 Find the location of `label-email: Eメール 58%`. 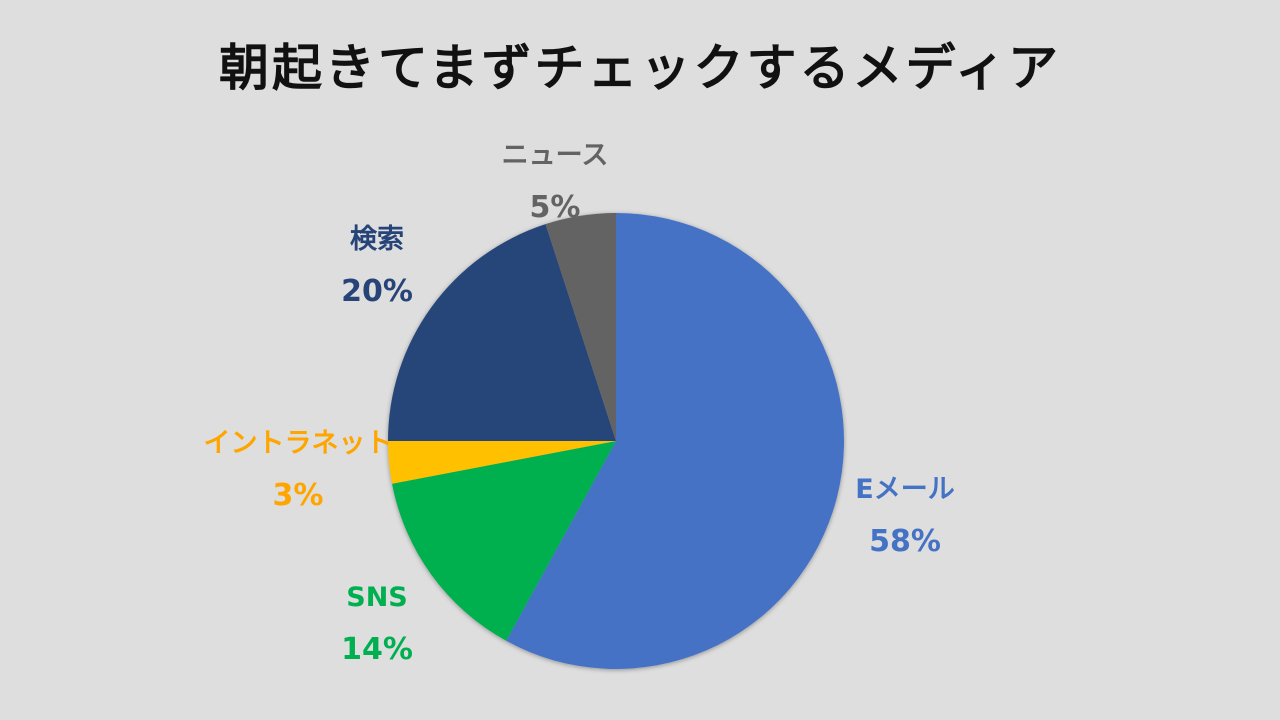

label-email: Eメール 58% is located at coordinates (905, 516).